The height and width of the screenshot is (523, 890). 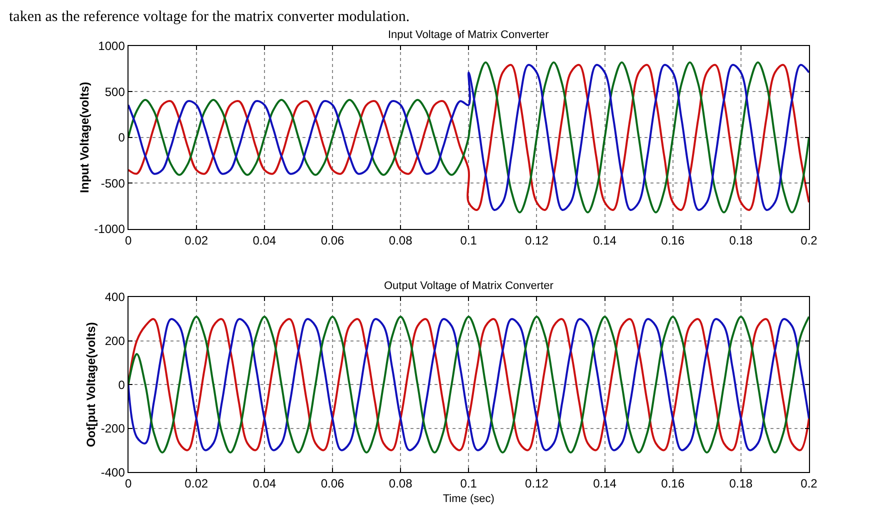 What do you see at coordinates (468, 498) in the screenshot?
I see `x-axis-title: Time (sec)` at bounding box center [468, 498].